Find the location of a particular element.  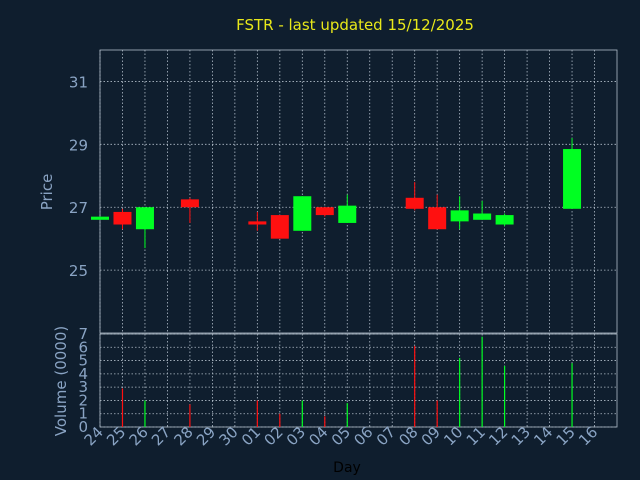

volume-tick-label: 6 is located at coordinates (83, 347).